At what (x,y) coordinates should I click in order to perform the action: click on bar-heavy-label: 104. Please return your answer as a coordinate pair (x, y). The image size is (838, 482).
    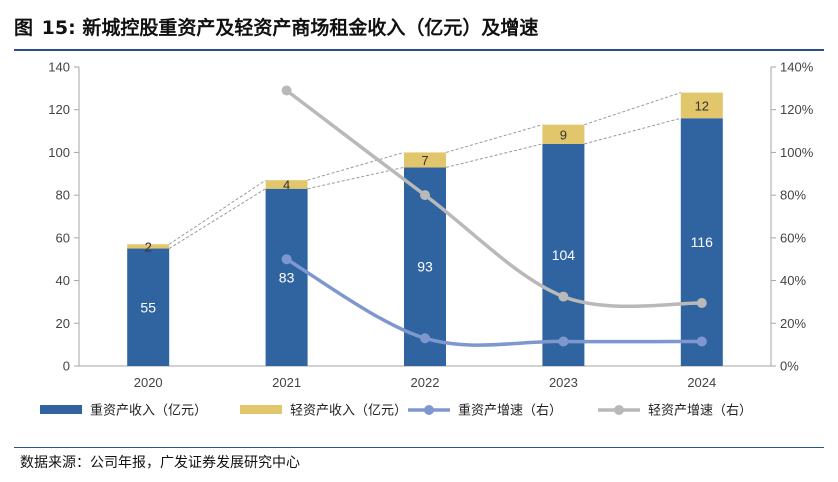
    Looking at the image, I should click on (564, 255).